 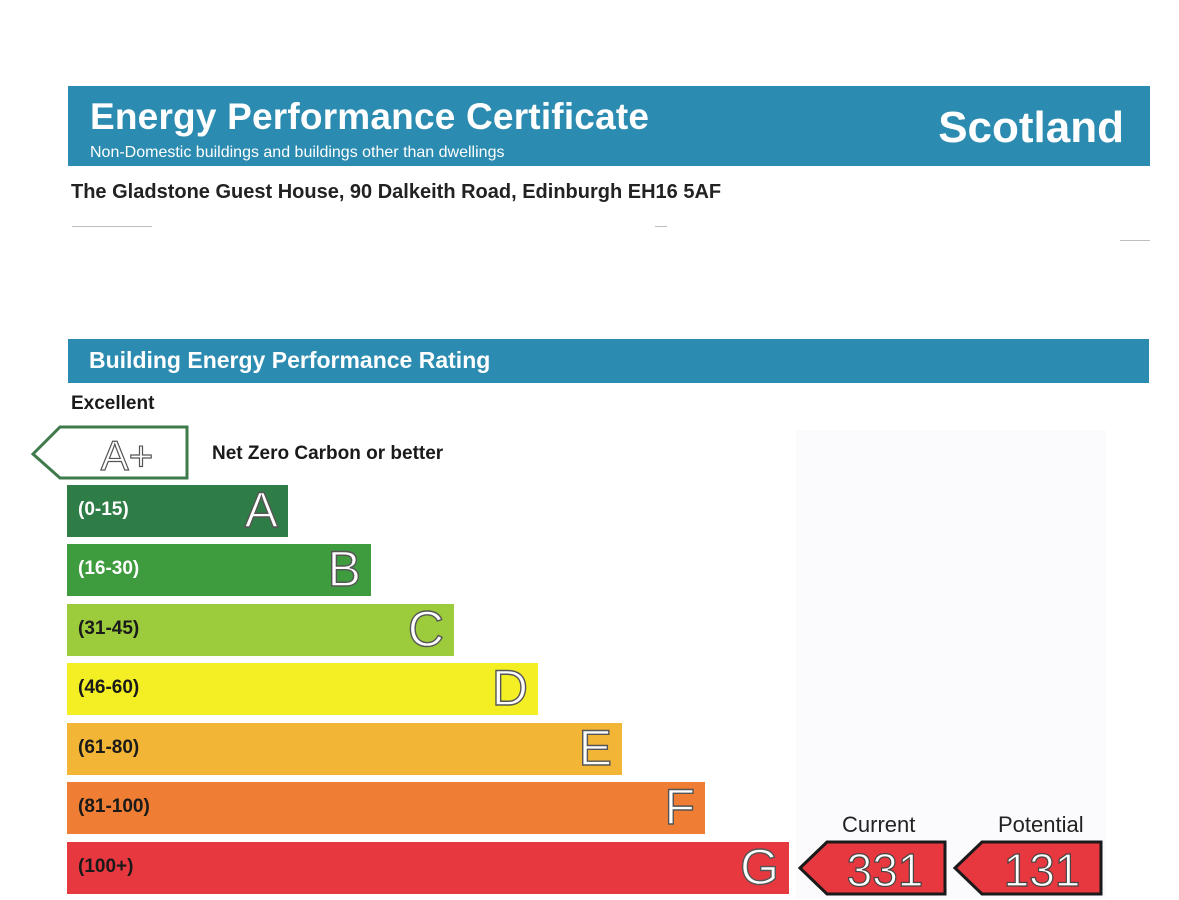 What do you see at coordinates (386, 807) in the screenshot?
I see `rating-band-f: (81-100) F` at bounding box center [386, 807].